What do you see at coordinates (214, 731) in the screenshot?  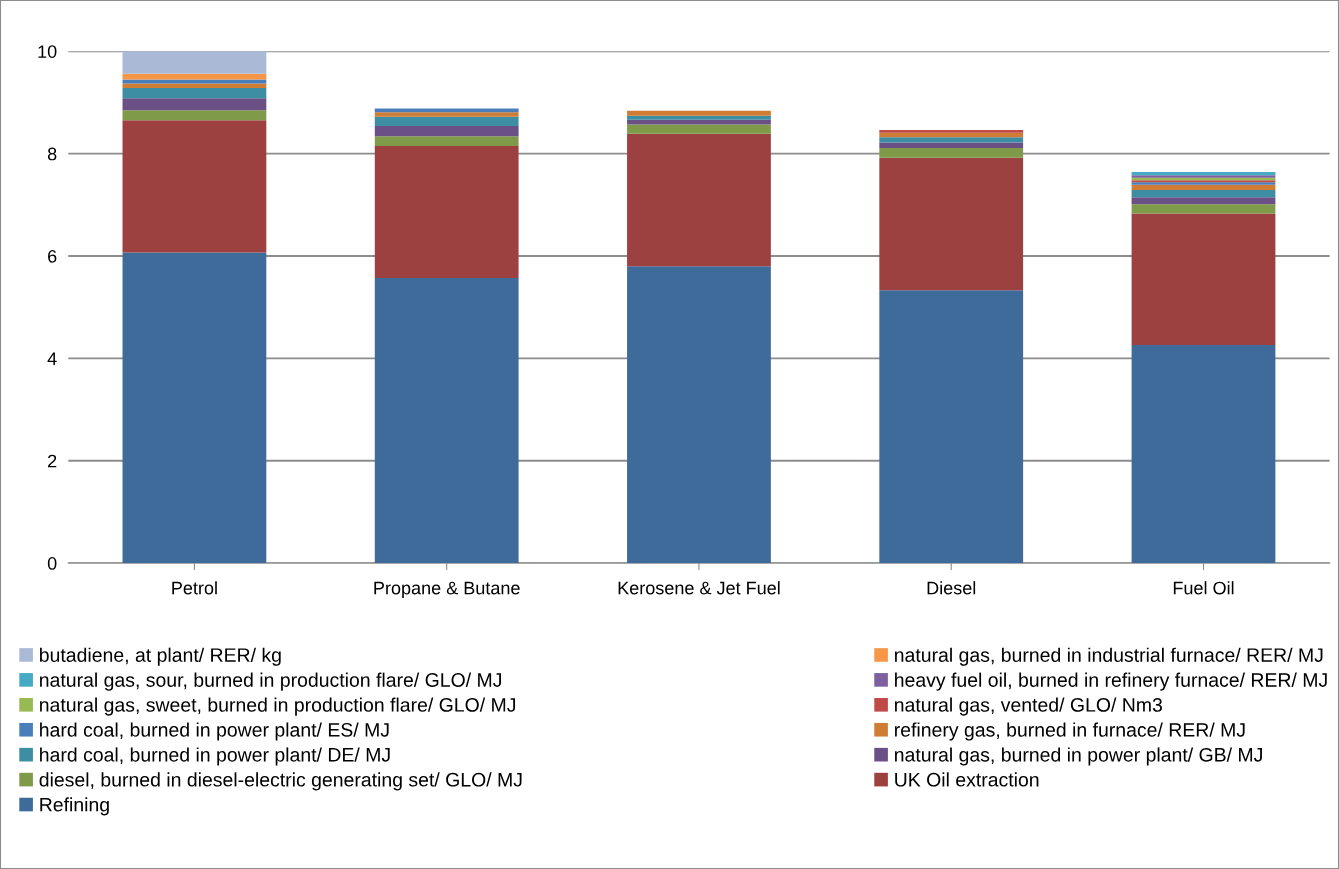 I see `legend-label: hard coal, burned in power plant/ ES/ MJ` at bounding box center [214, 731].